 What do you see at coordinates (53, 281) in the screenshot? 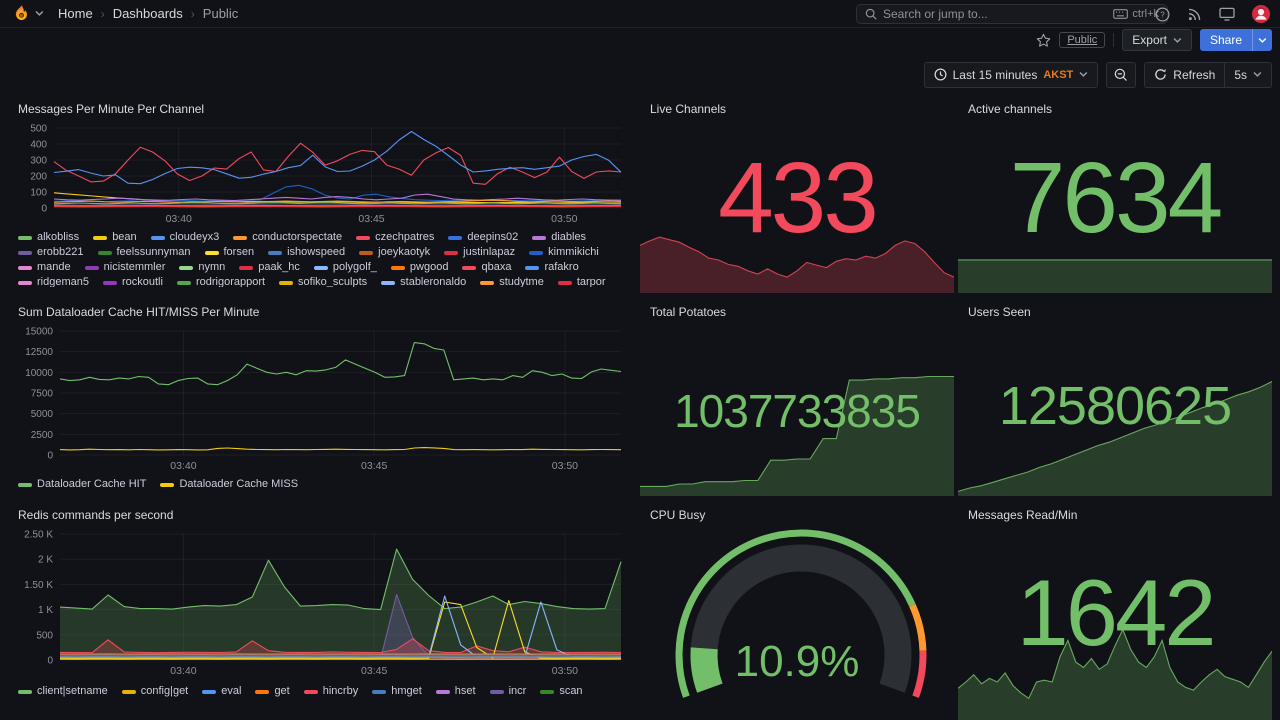
I see `legend-item: ridgeman5` at bounding box center [53, 281].